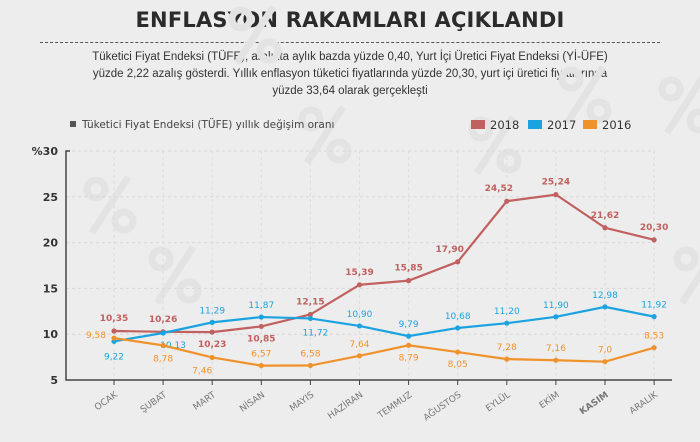 The height and width of the screenshot is (442, 700). Describe the element at coordinates (202, 371) in the screenshot. I see `data-label-2016: 7,46` at that location.